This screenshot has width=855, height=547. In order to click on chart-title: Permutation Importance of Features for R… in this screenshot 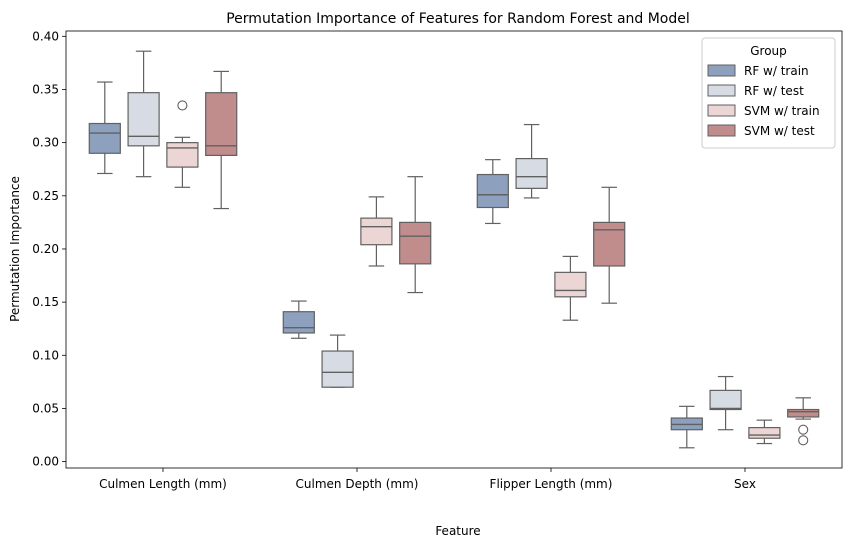, I will do `click(458, 19)`.